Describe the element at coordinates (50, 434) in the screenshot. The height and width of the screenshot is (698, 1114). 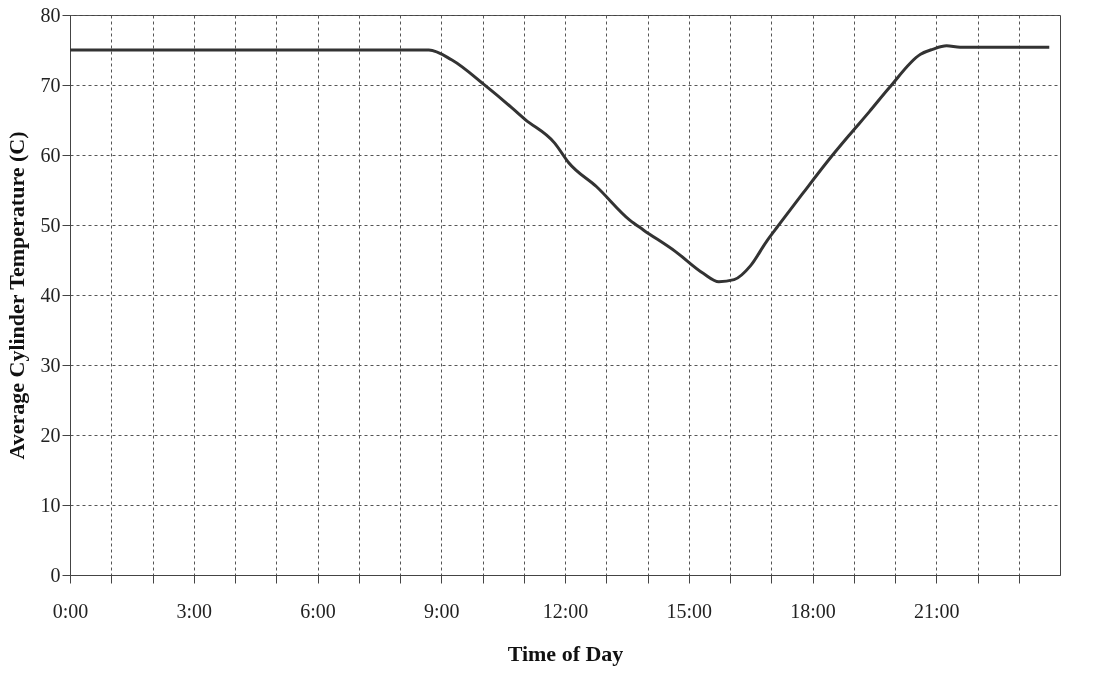
I see `y-tick-label: 20` at that location.